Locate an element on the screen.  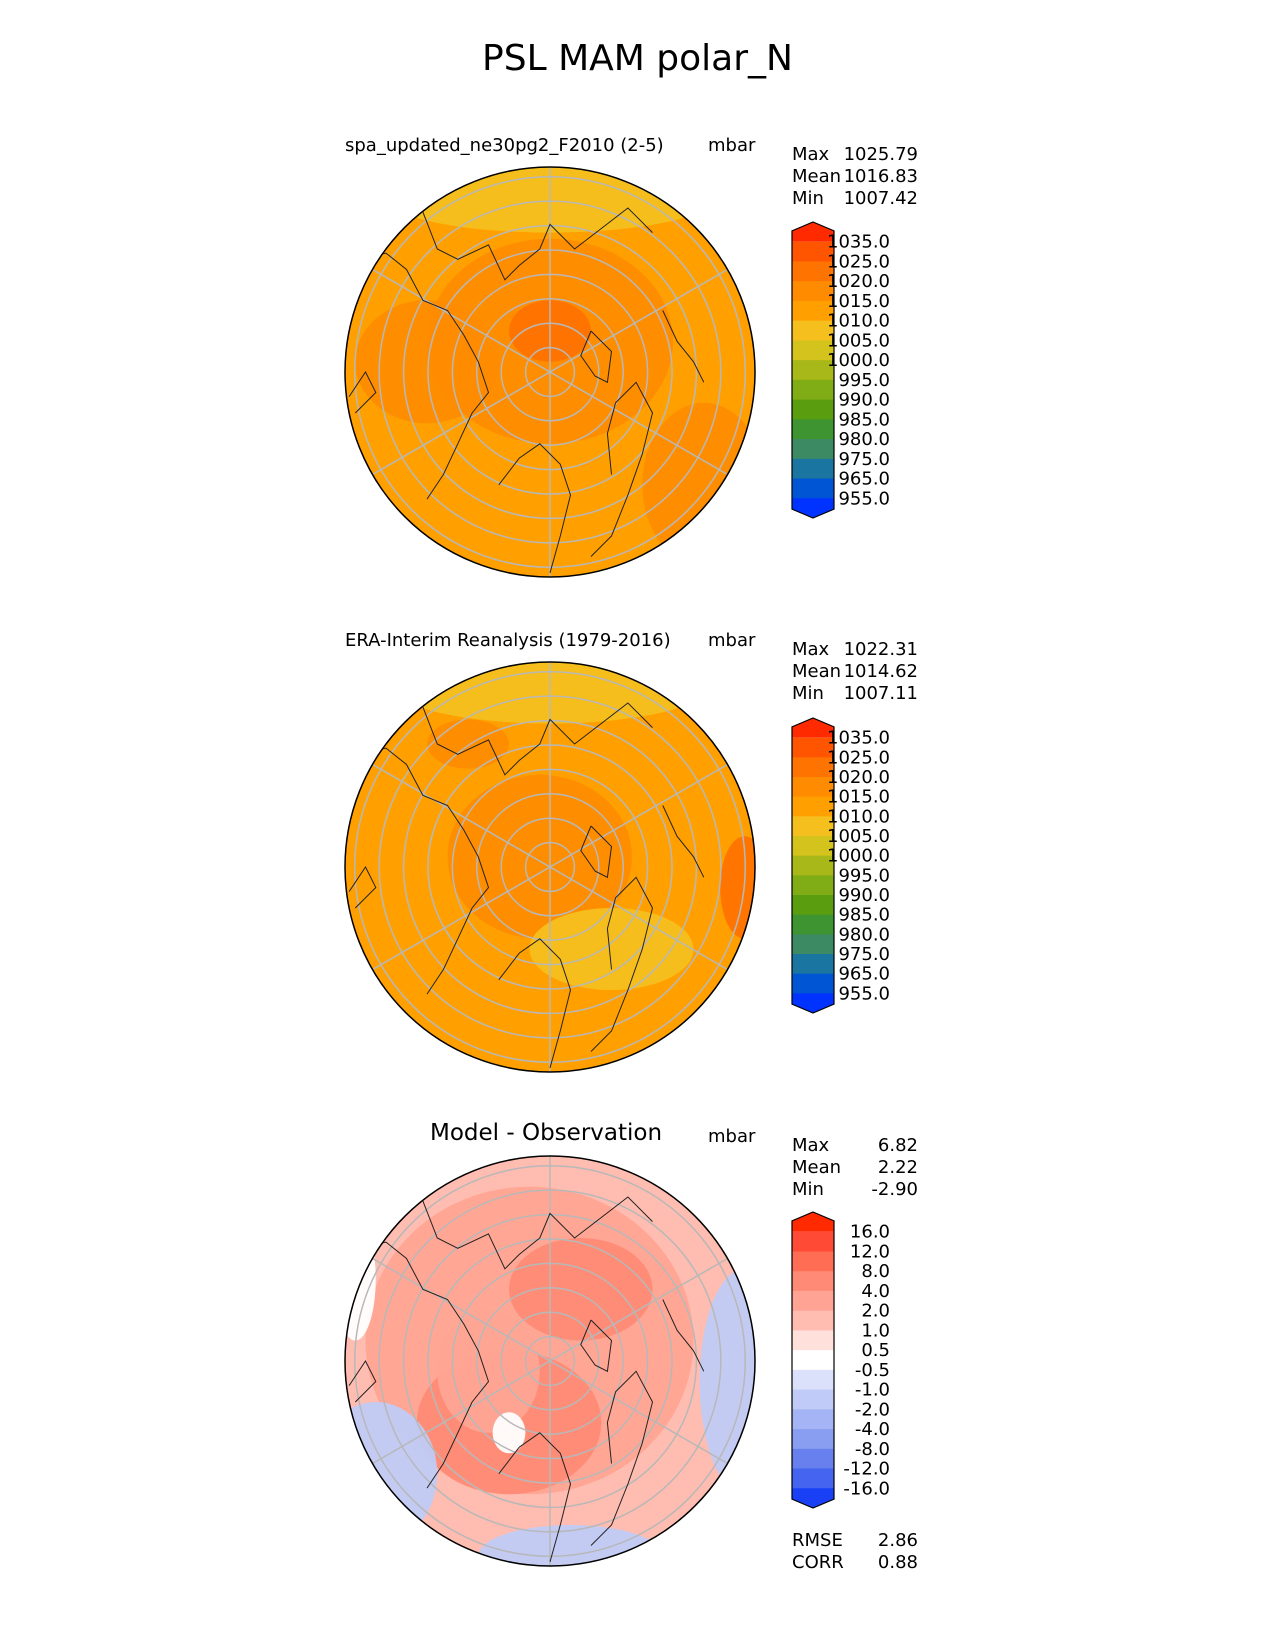
colorbar-extend-max is located at coordinates (813, 1222).